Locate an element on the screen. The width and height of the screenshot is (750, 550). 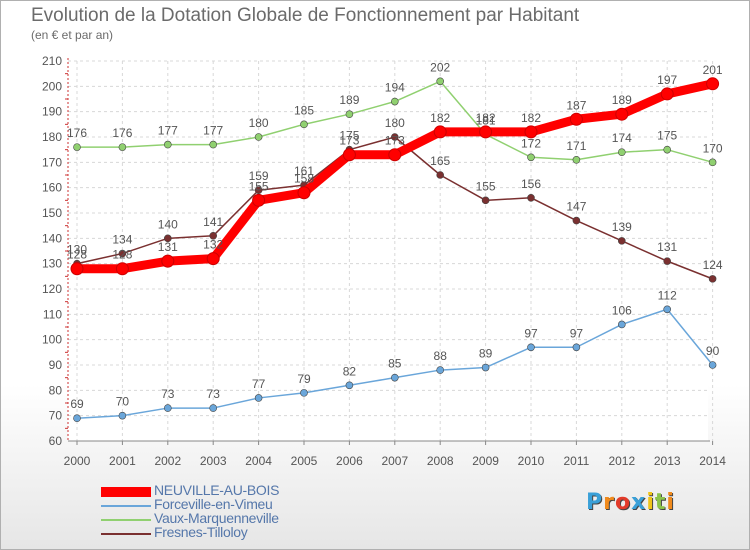
x-tick-label: 2012 is located at coordinates (621, 461).